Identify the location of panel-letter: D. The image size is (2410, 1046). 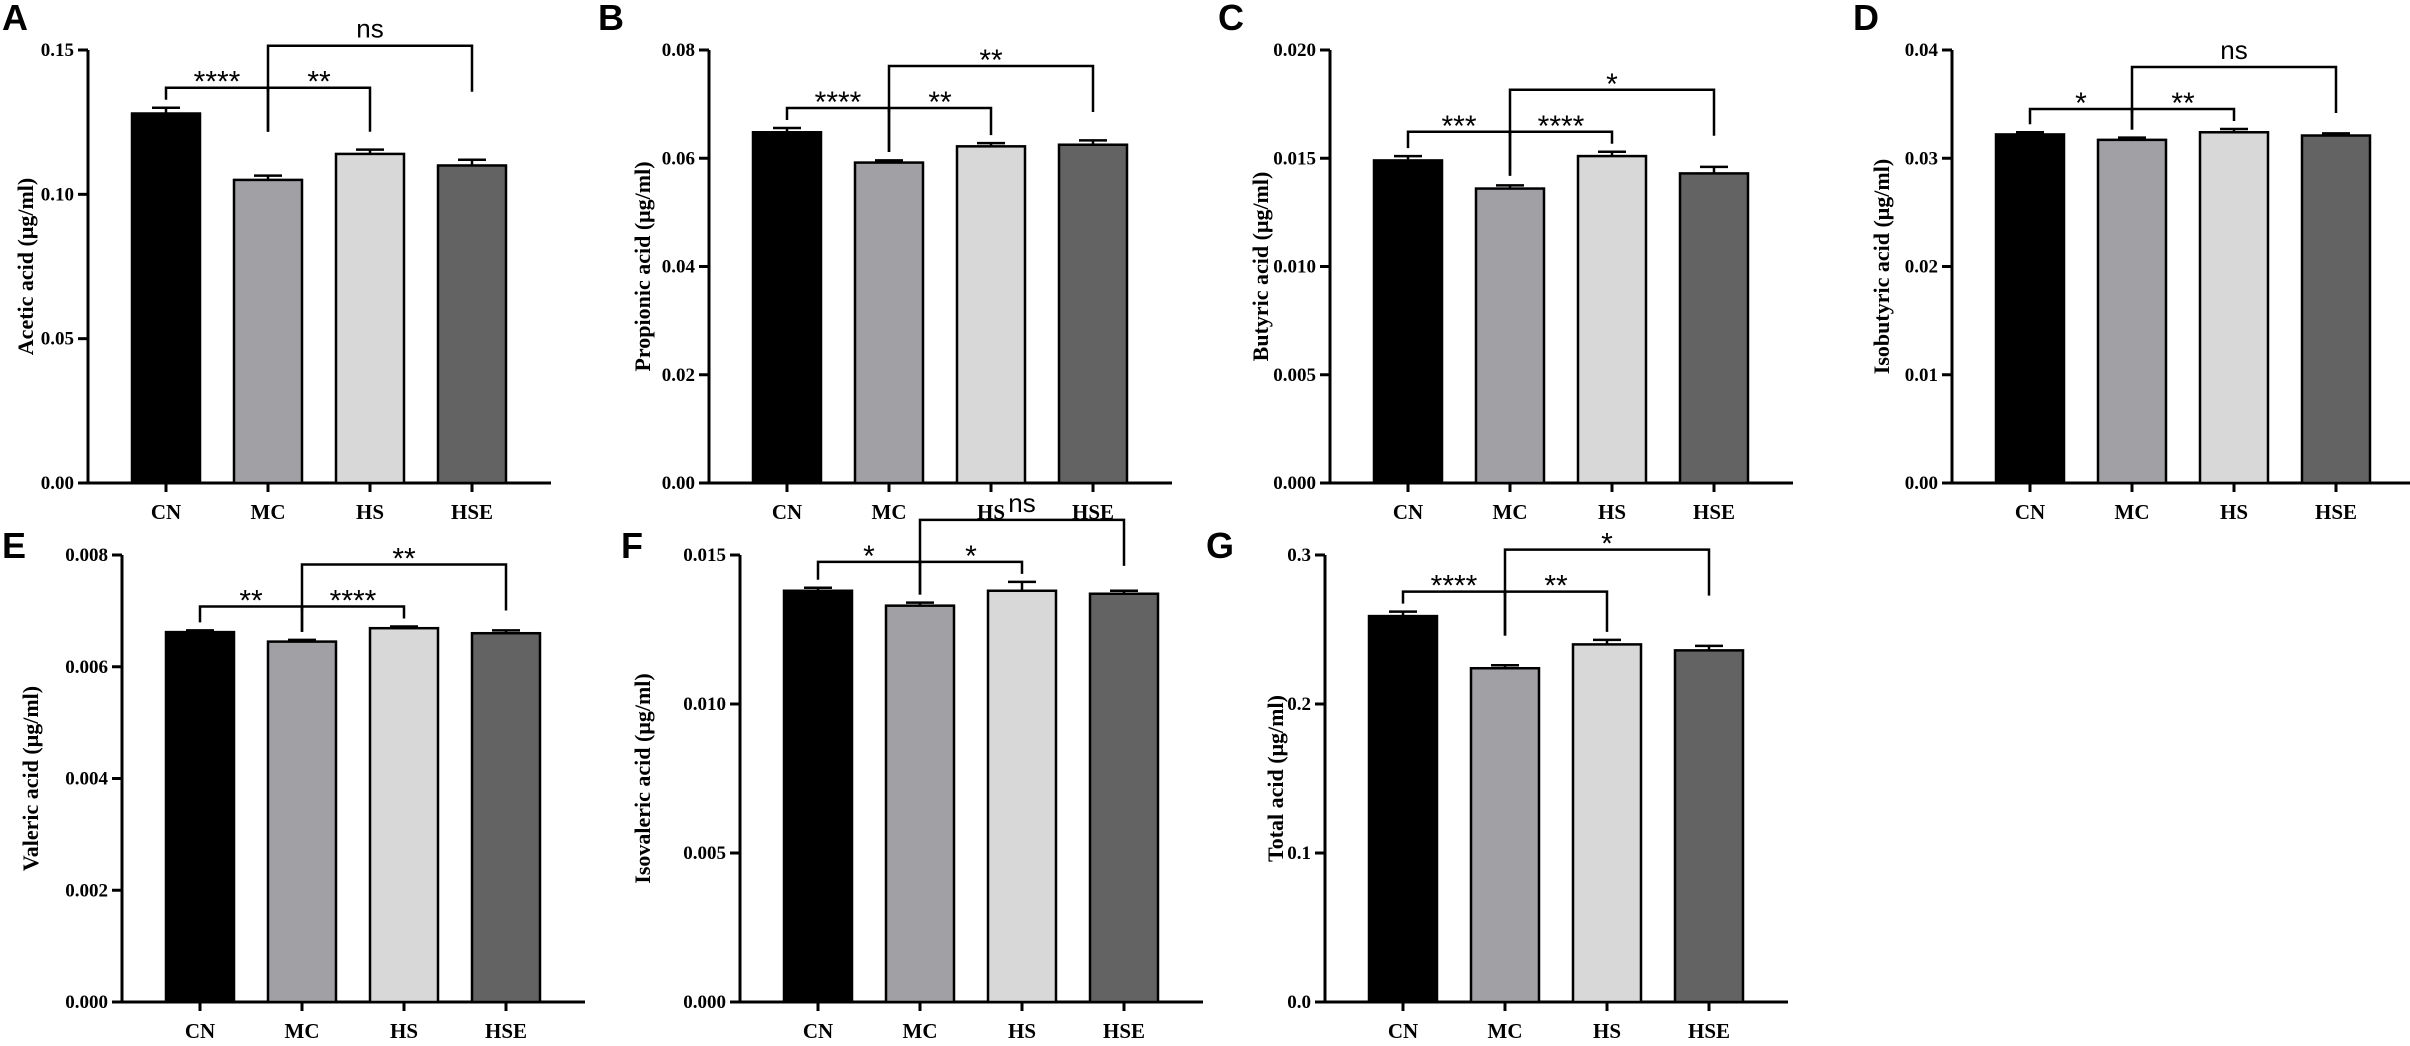
(1866, 19).